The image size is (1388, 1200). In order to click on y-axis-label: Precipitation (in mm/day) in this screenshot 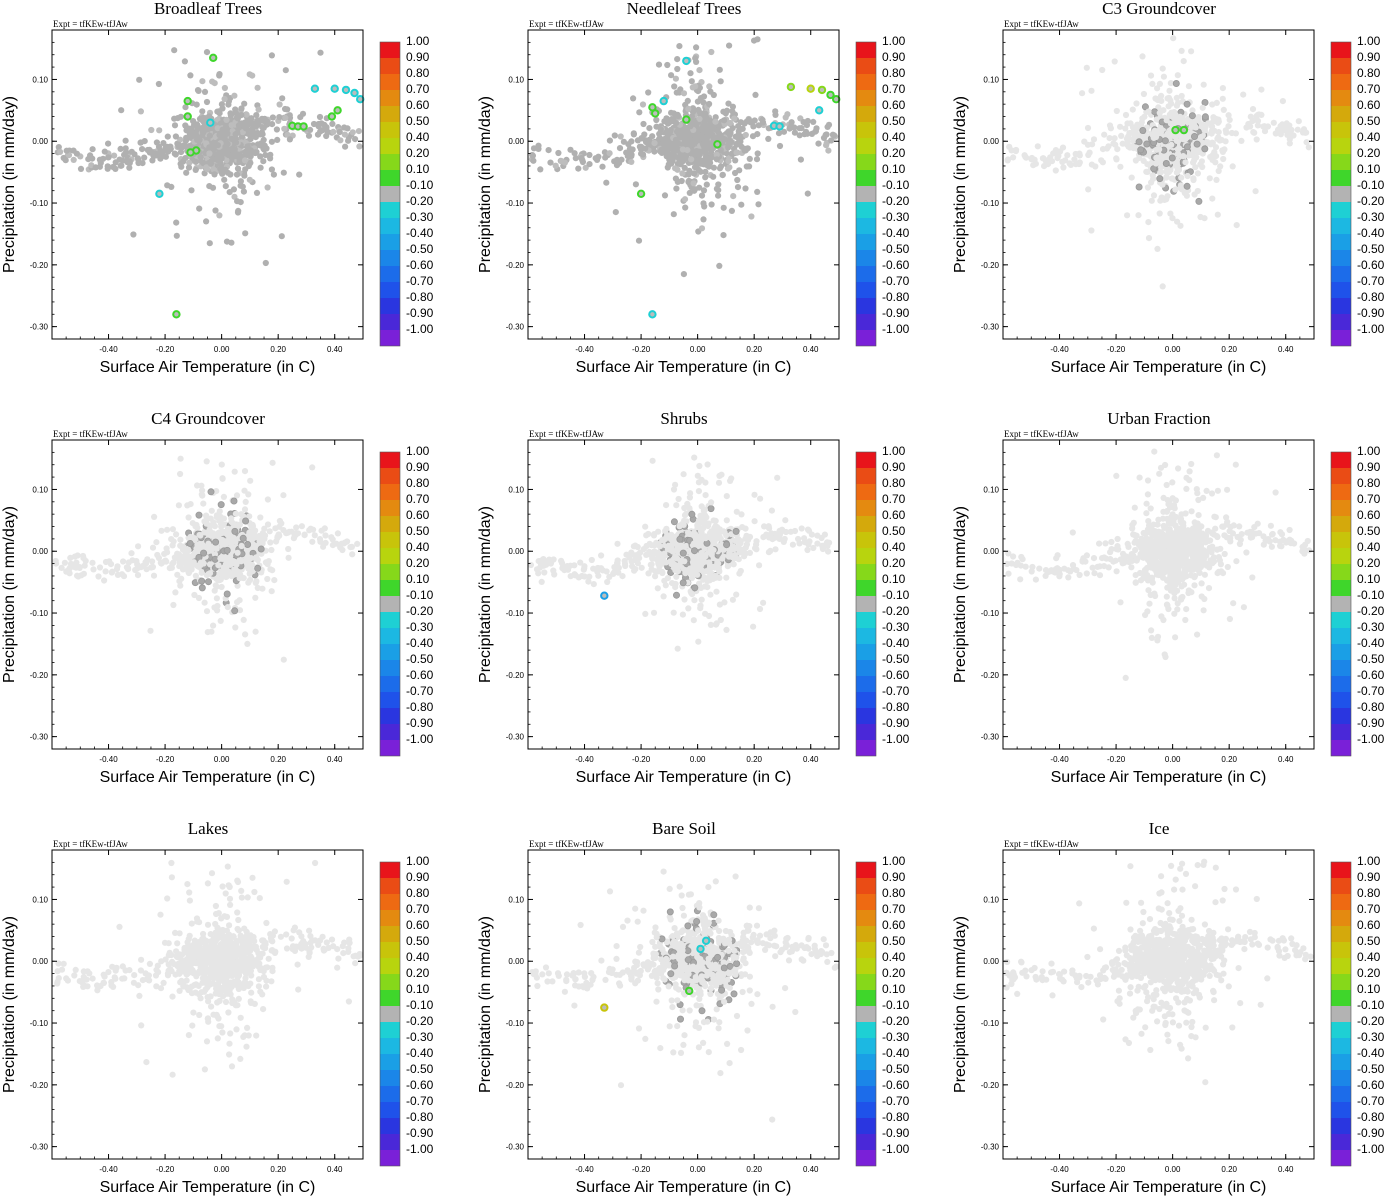, I will do `click(485, 184)`.